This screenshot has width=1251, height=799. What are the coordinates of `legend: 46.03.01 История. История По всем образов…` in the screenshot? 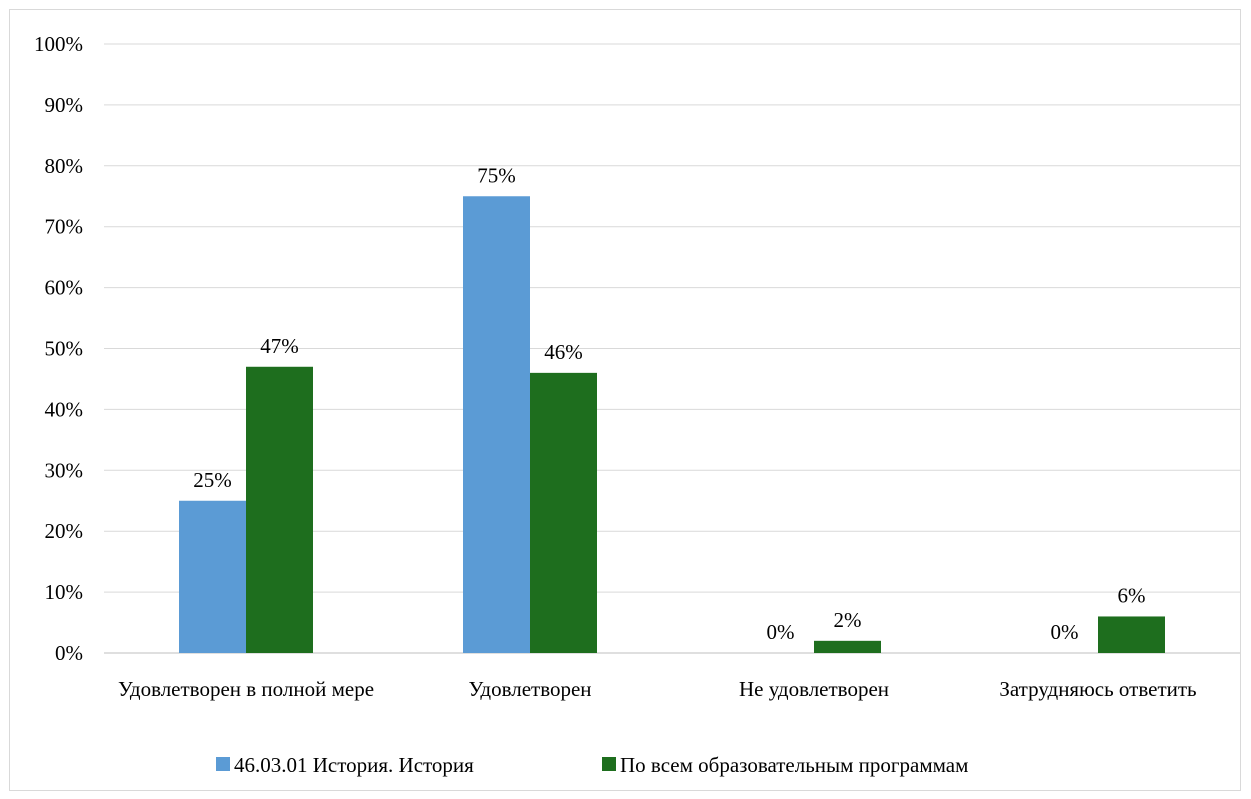 It's located at (592, 765).